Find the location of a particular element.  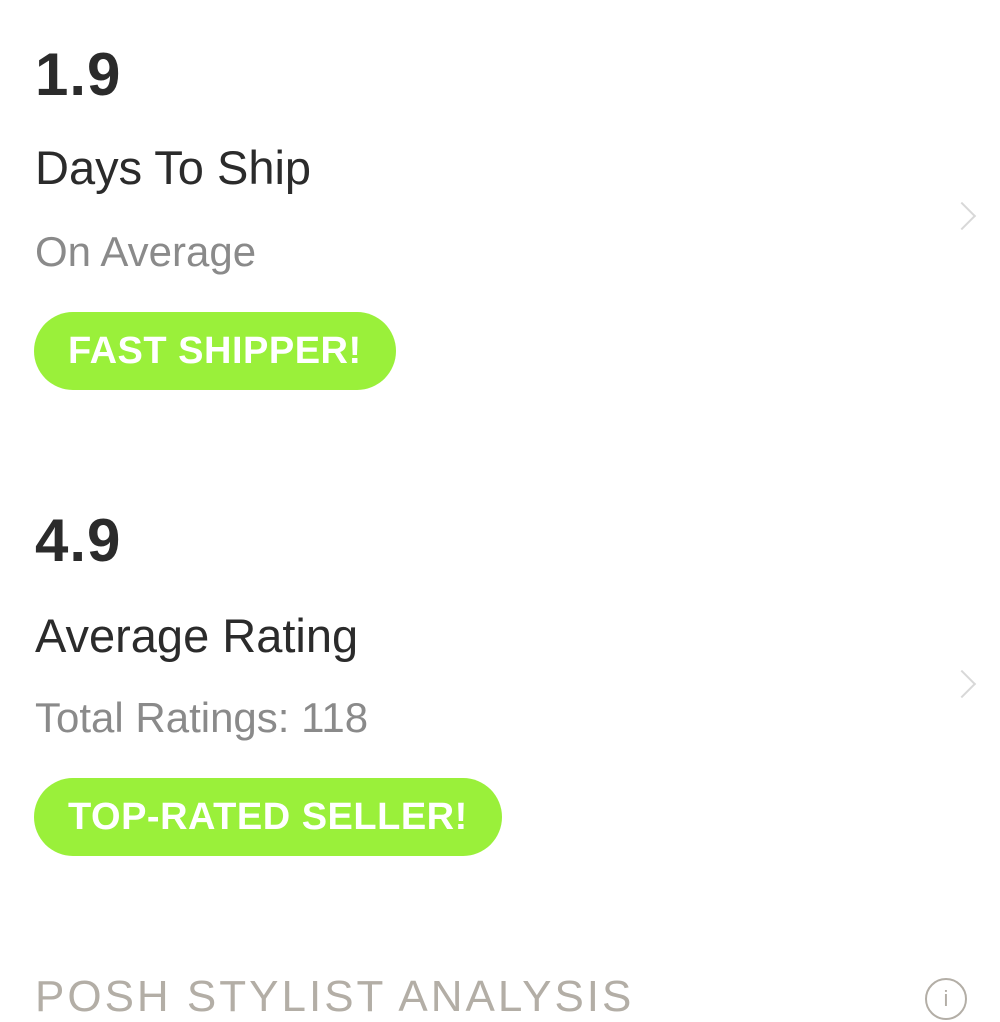

info-icon: i is located at coordinates (946, 999).